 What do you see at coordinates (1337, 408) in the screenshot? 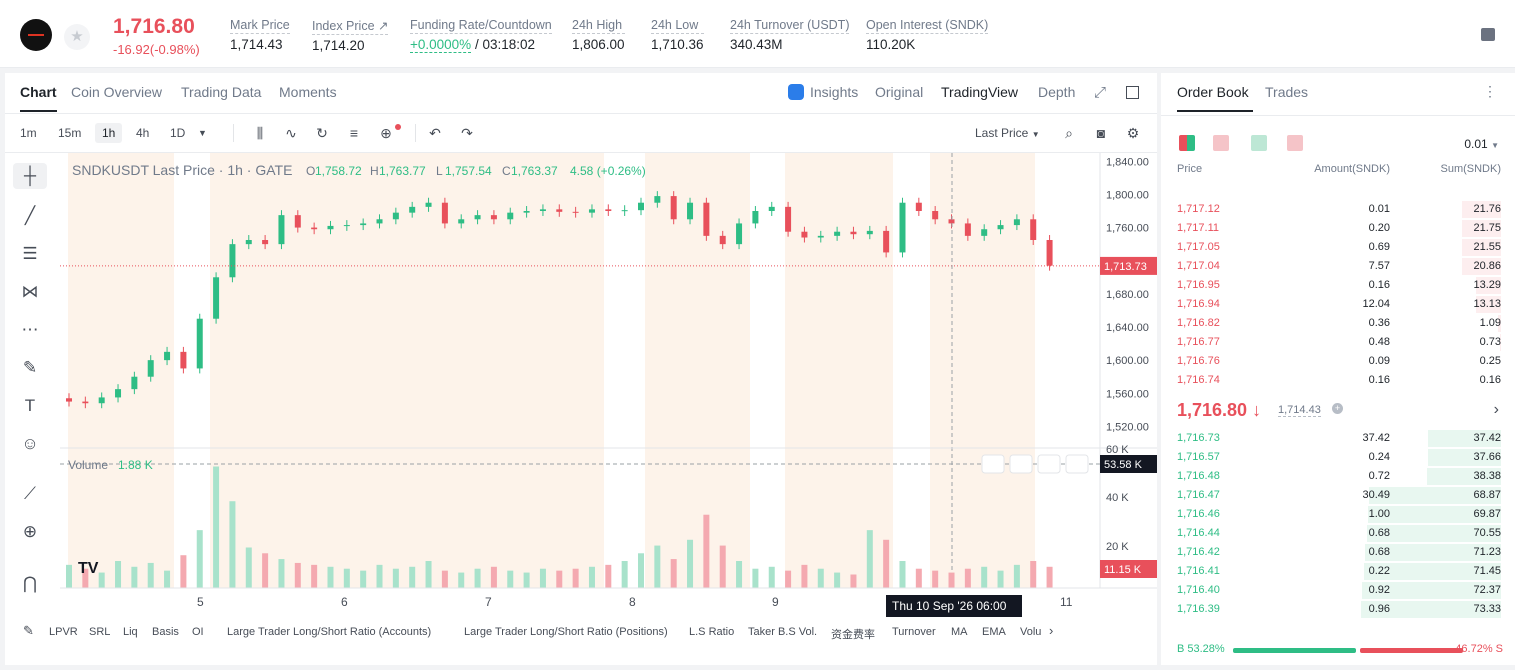
I see `info-icon: +` at bounding box center [1337, 408].